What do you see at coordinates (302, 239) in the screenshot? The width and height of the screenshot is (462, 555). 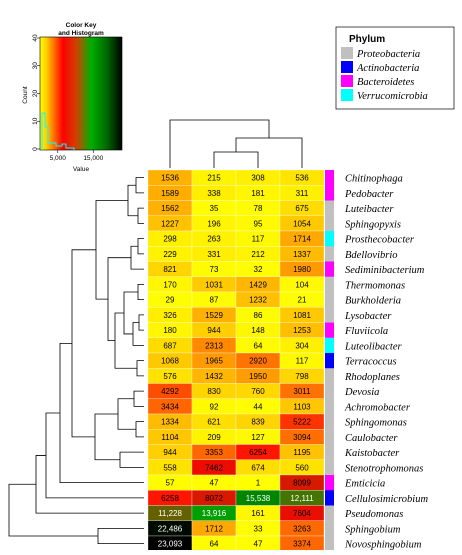 I see `cell-value-label: 1714` at bounding box center [302, 239].